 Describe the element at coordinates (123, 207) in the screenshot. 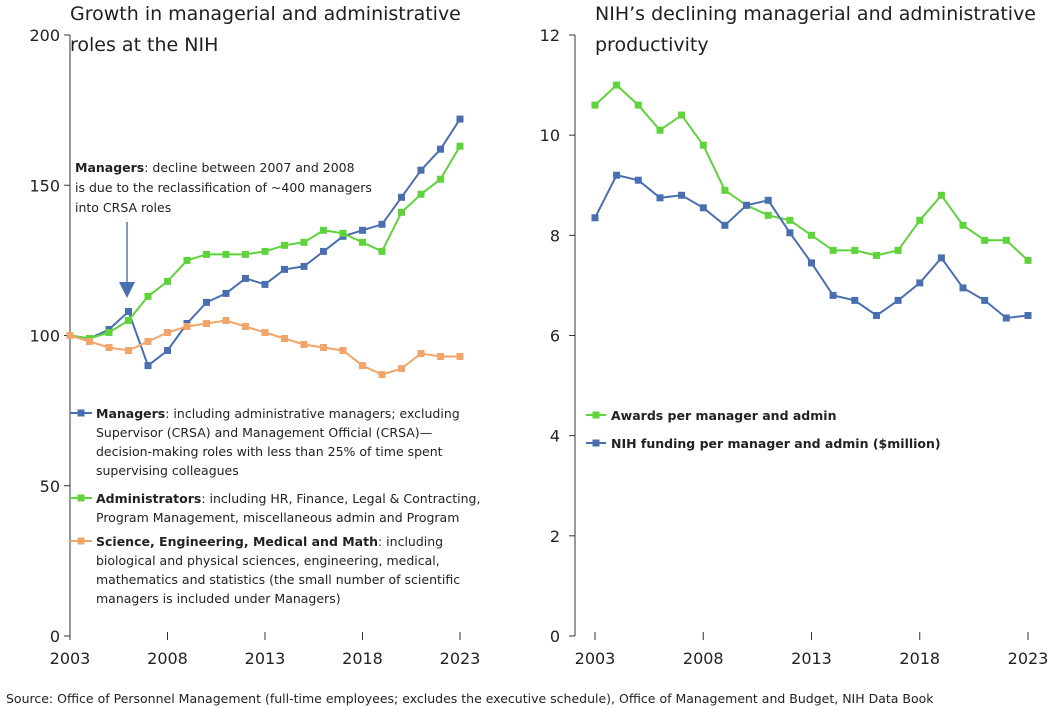

I see `annotation-line-3: into CRSA roles` at that location.